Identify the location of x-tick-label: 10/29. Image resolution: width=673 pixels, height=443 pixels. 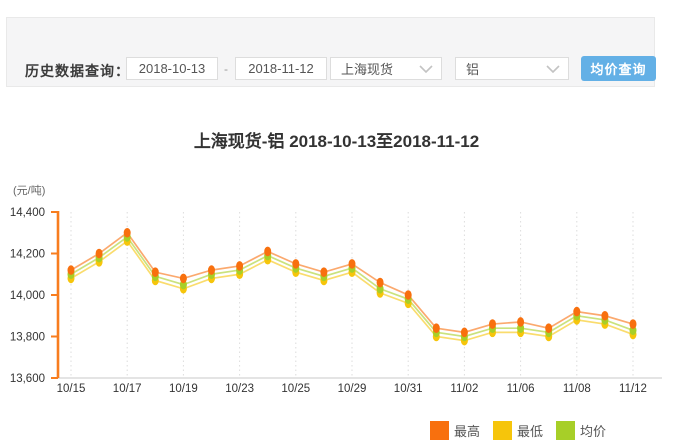
(352, 389).